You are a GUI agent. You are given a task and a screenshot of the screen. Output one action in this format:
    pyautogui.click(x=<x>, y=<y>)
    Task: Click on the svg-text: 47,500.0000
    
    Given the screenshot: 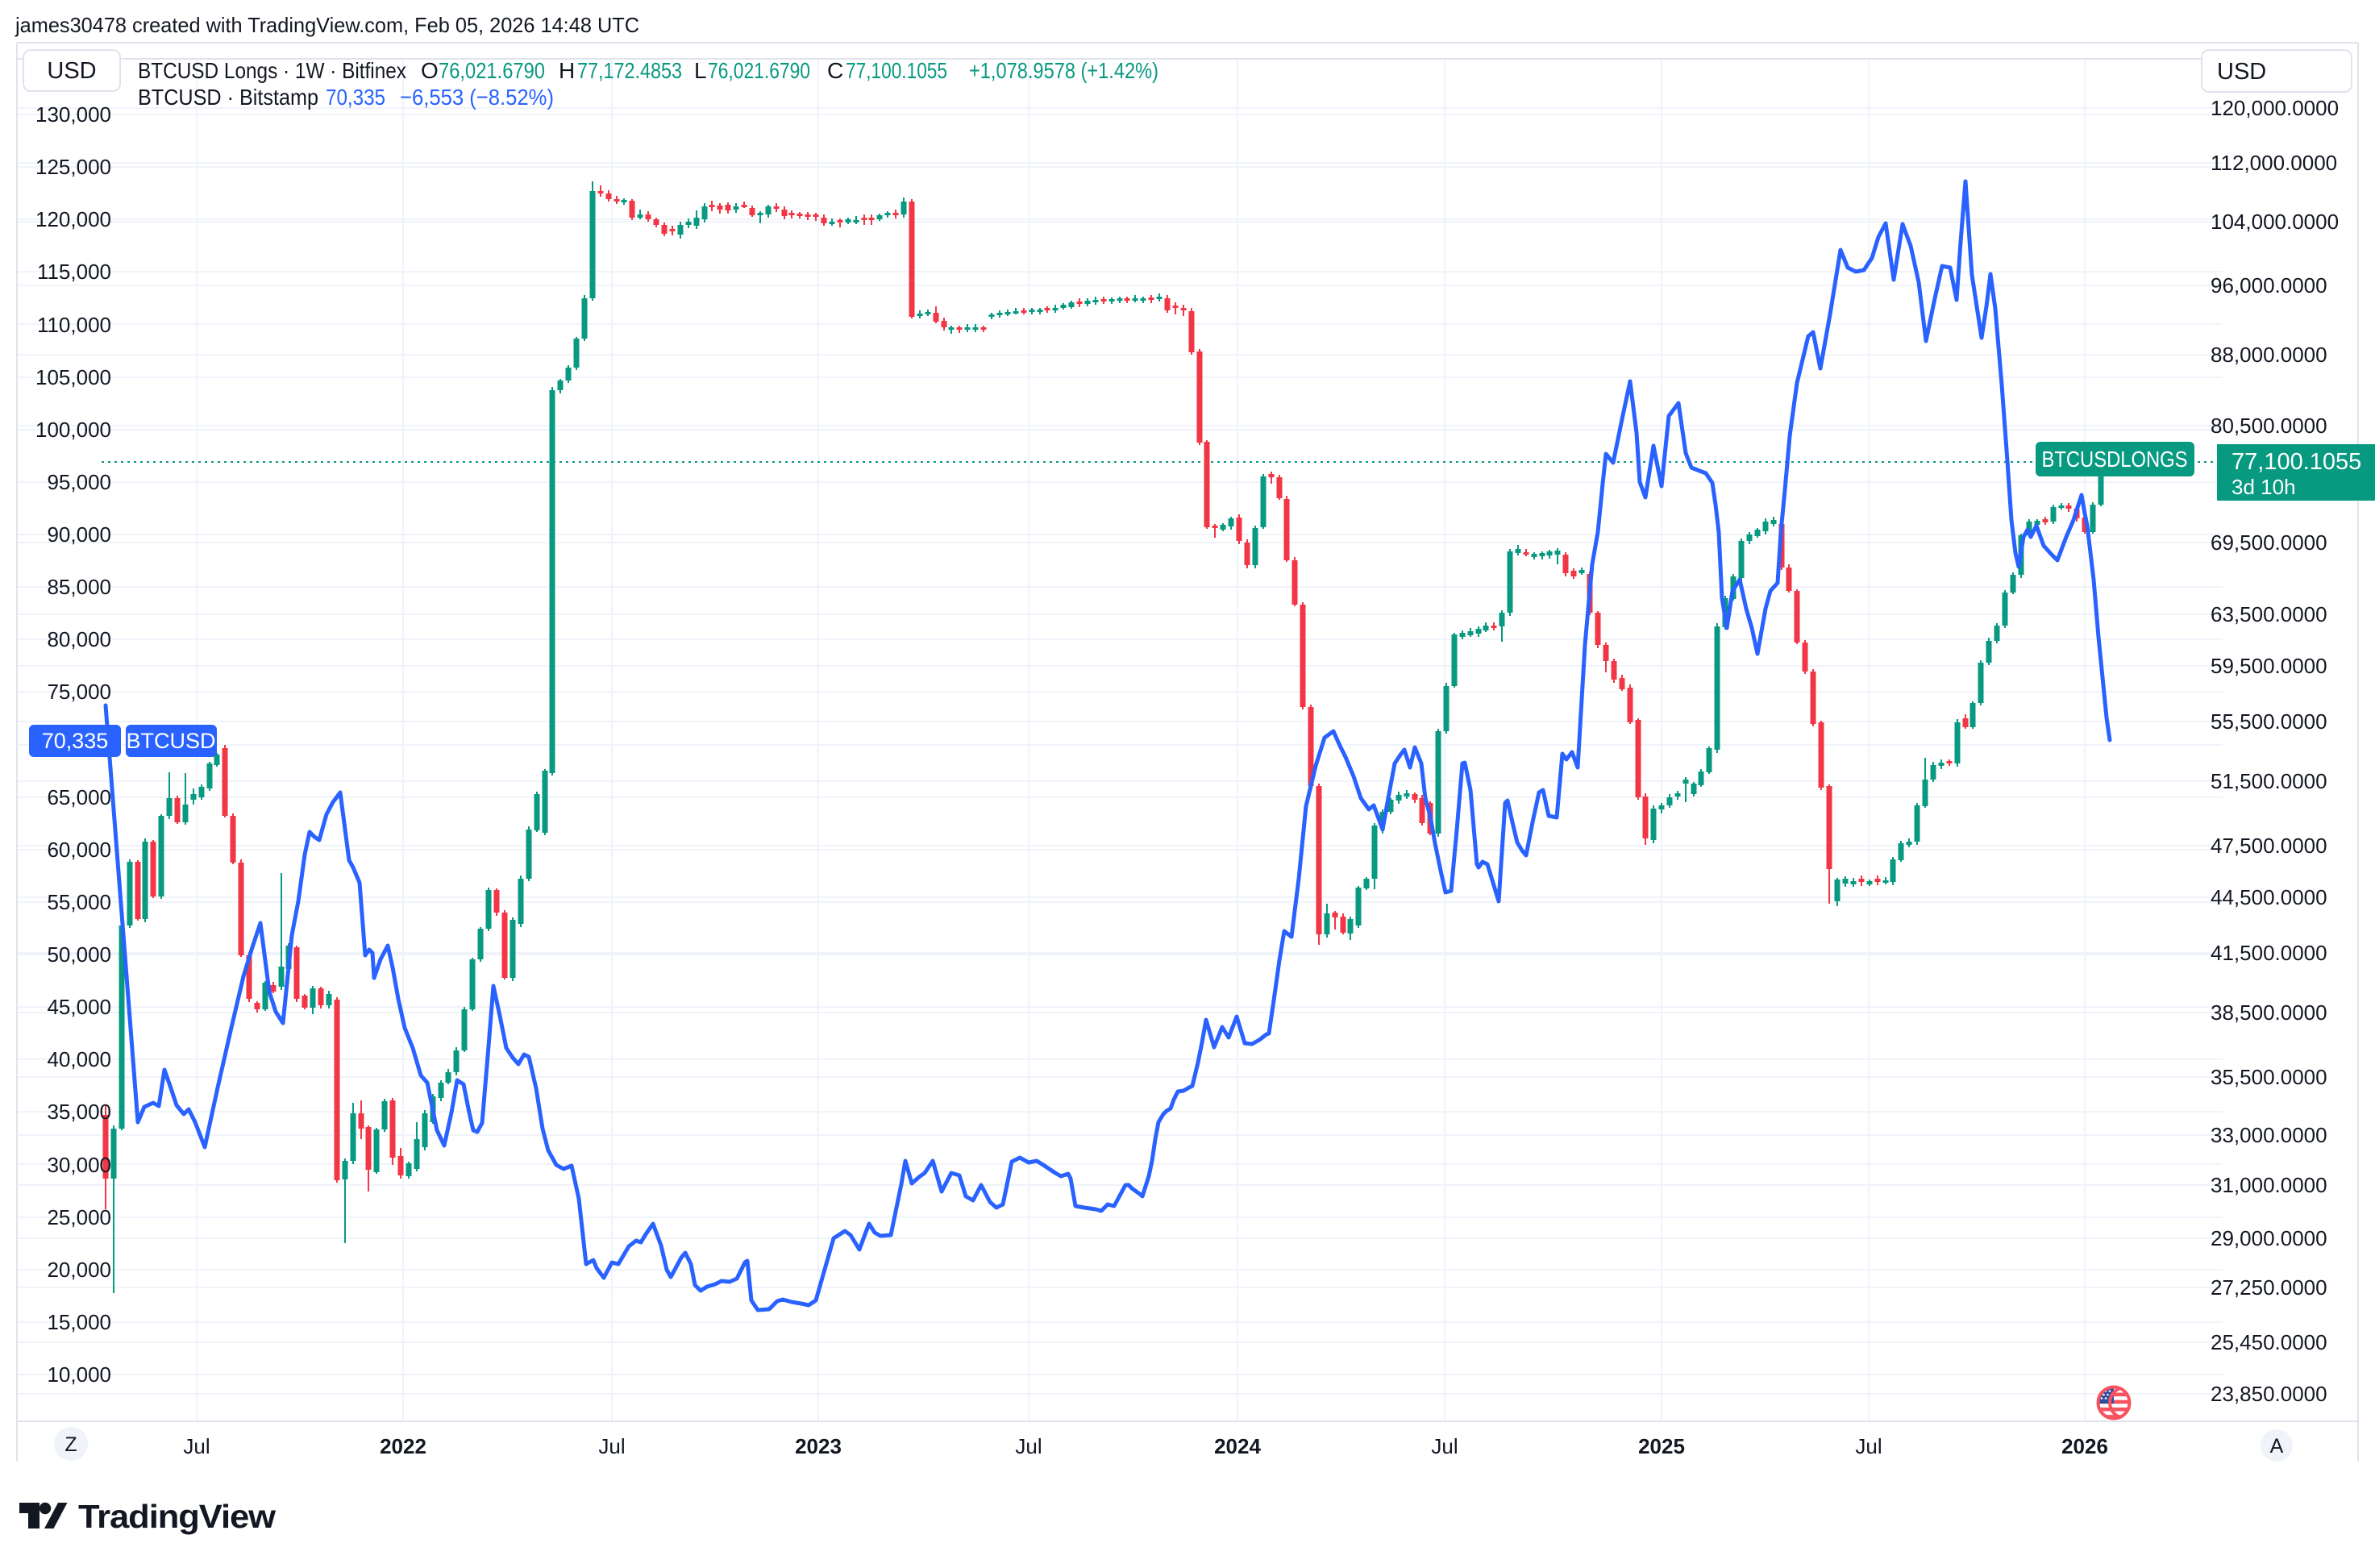 What is the action you would take?
    pyautogui.click(x=2269, y=846)
    